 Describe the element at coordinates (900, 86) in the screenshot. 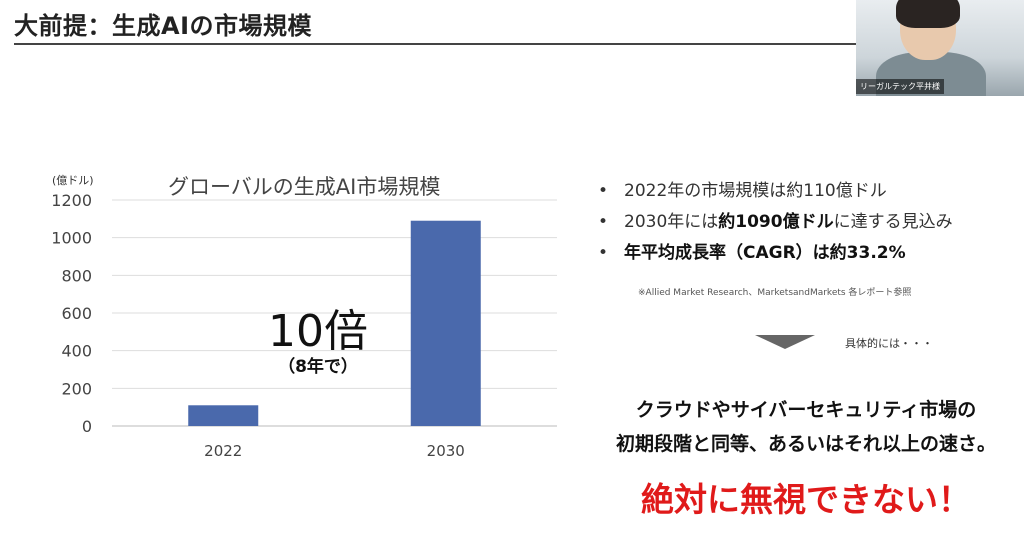

I see `webcam-name-label: リーガルテック平井様` at that location.